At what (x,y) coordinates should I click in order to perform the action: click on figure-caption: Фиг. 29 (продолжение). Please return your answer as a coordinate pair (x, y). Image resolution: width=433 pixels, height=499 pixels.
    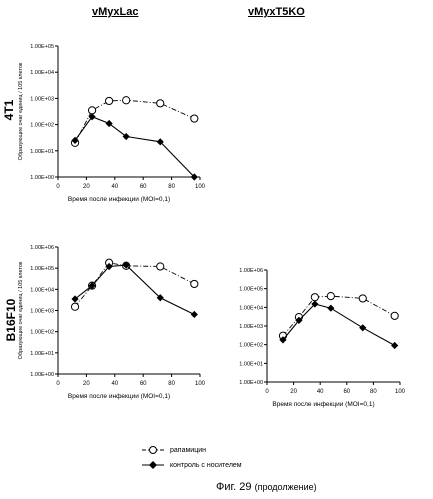
    Looking at the image, I should click on (266, 487).